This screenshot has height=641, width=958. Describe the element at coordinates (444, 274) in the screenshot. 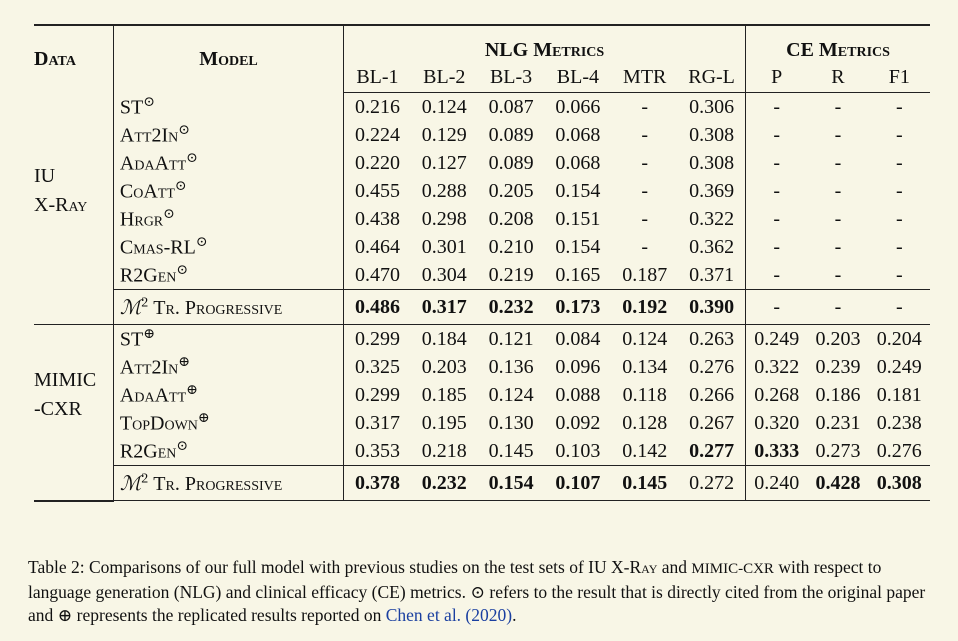

I see `value-cell: 0.304` at that location.